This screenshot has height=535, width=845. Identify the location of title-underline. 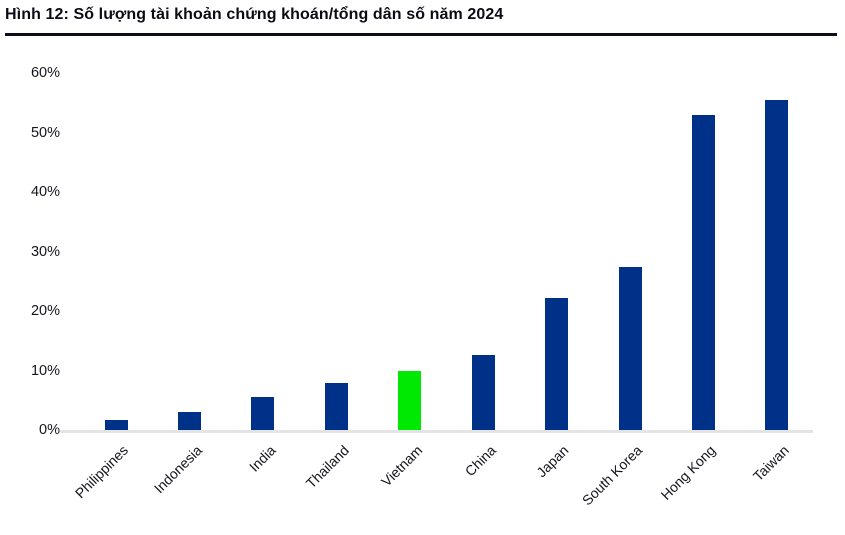
(421, 34).